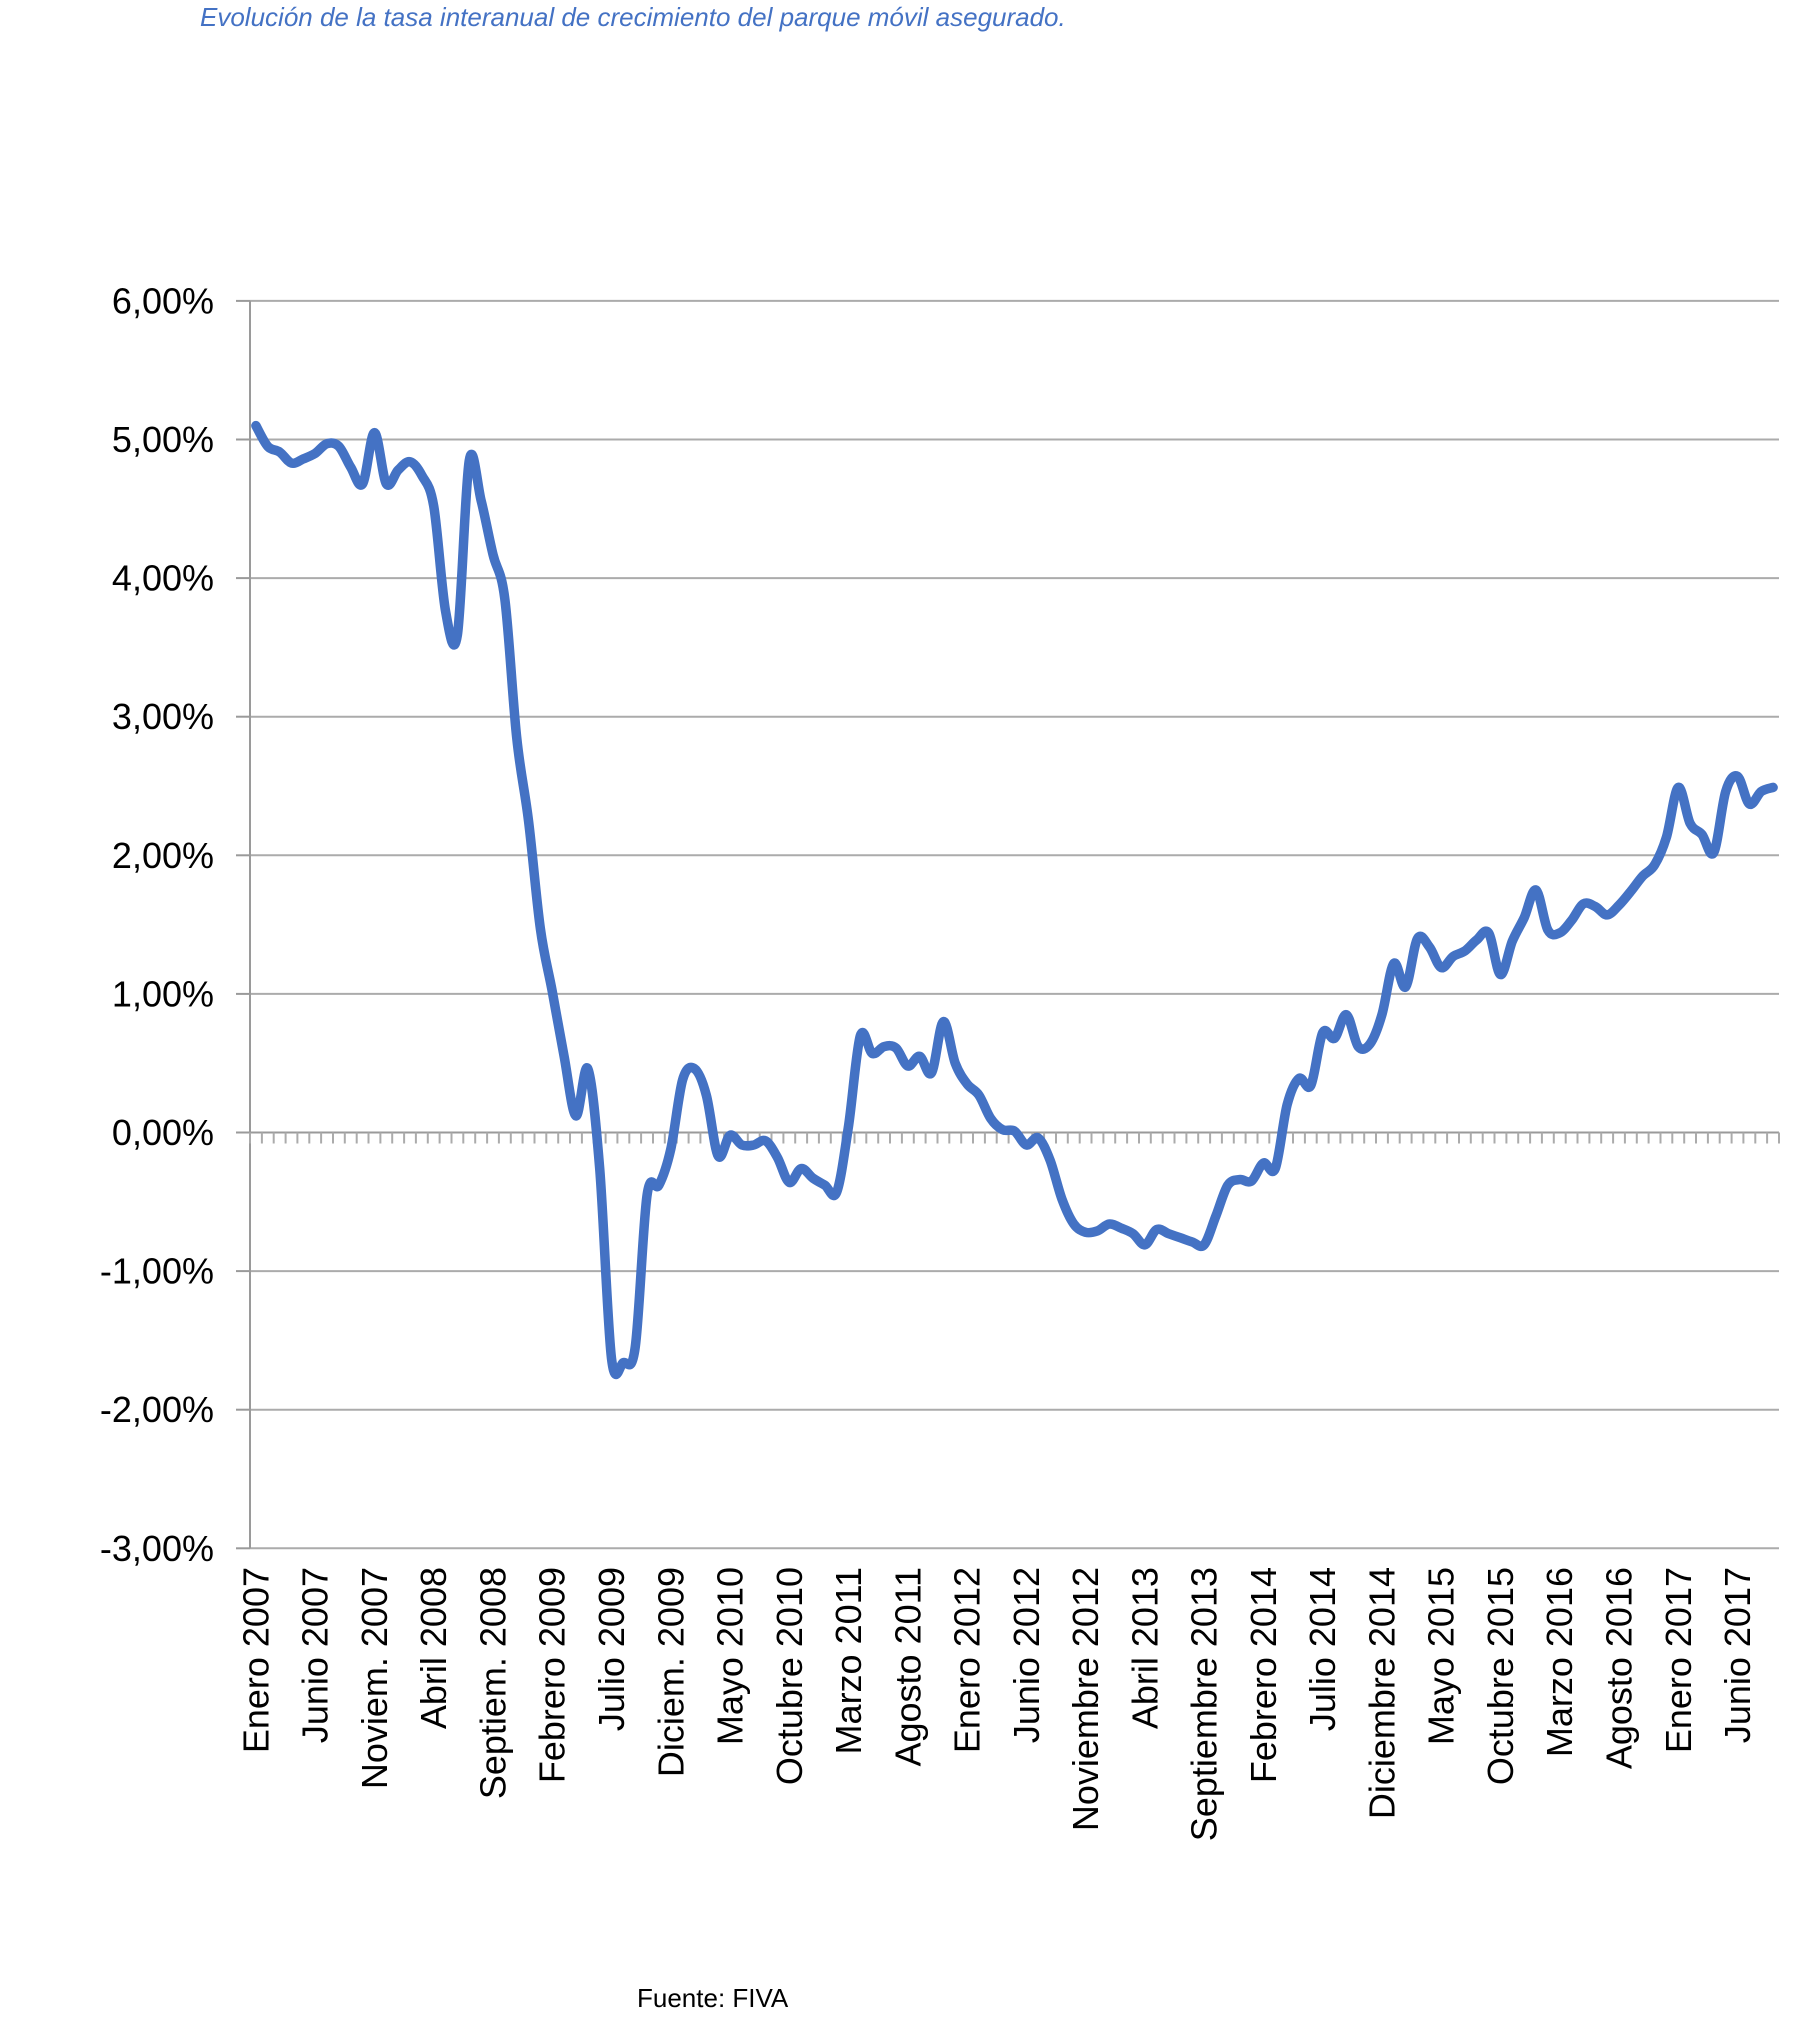  I want to click on x-axis-label: Junio 2017, so click(1737, 1655).